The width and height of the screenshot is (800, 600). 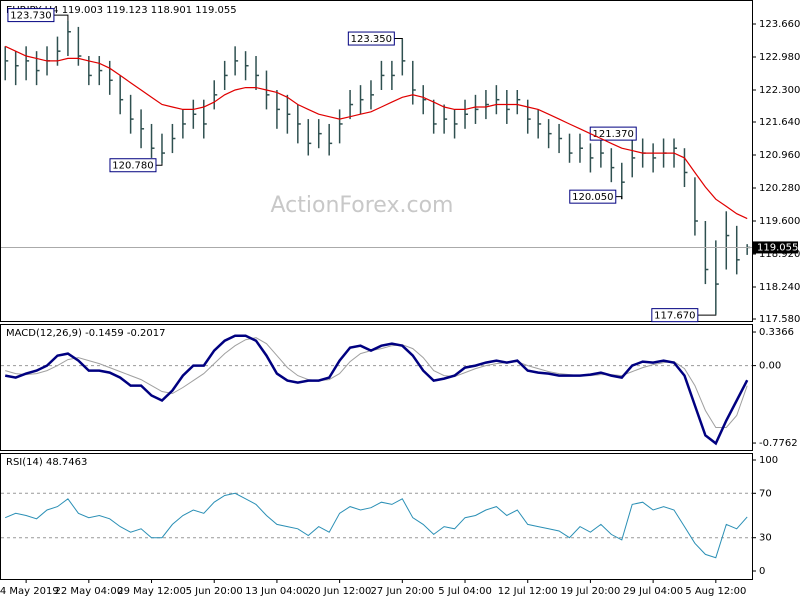 I want to click on macd-title: MACD(12,26,9) -0.1459 -0.2017, so click(x=86, y=333).